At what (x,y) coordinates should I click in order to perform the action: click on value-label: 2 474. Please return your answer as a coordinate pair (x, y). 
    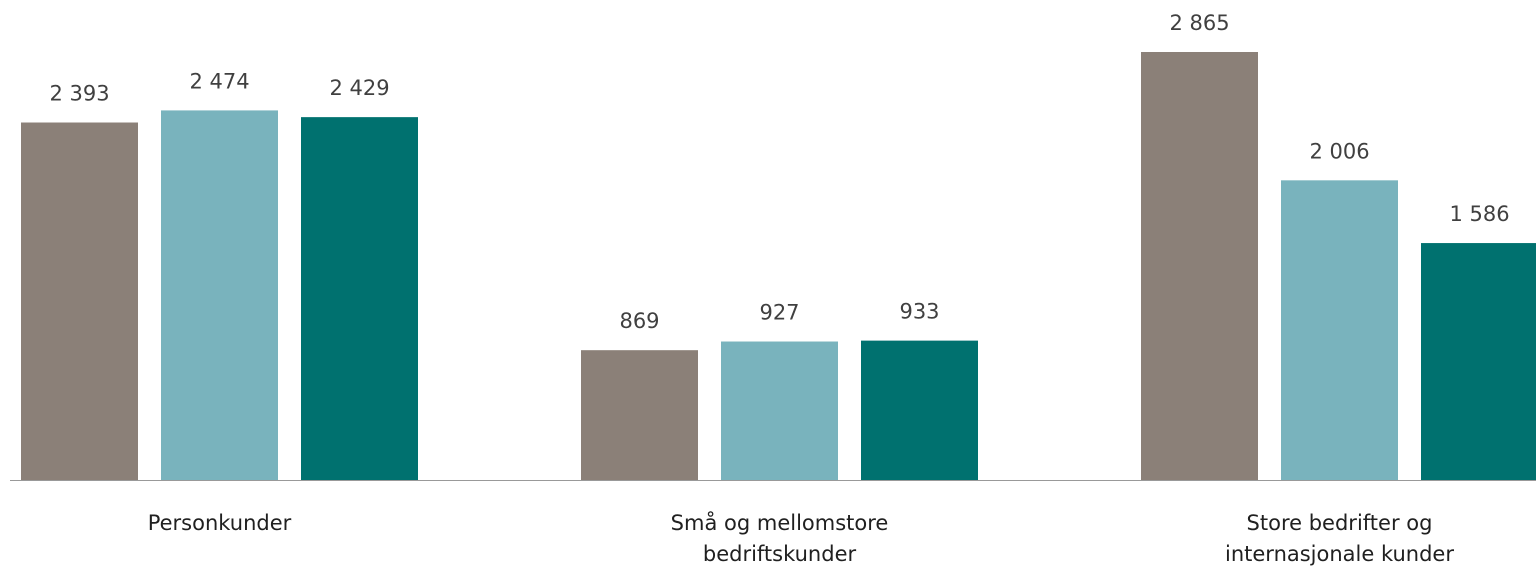
    Looking at the image, I should click on (219, 81).